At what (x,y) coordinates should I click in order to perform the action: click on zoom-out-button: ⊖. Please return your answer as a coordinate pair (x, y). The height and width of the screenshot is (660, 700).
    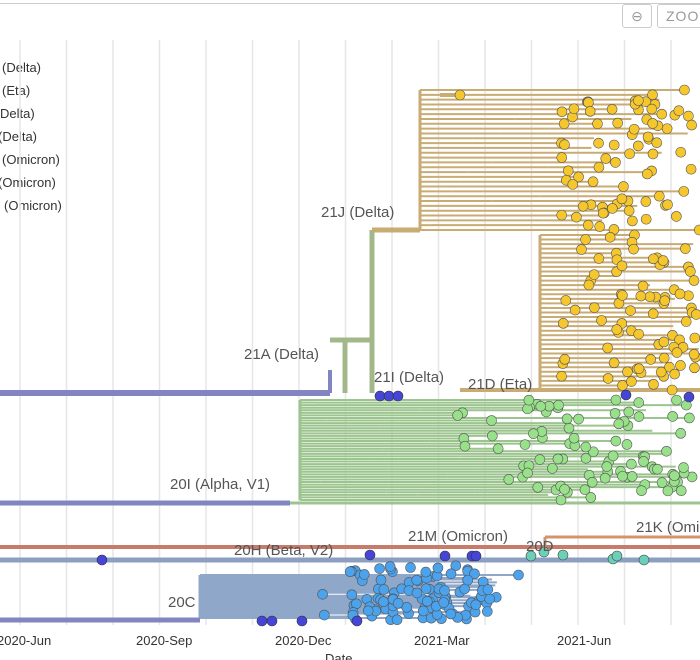
    Looking at the image, I should click on (637, 16).